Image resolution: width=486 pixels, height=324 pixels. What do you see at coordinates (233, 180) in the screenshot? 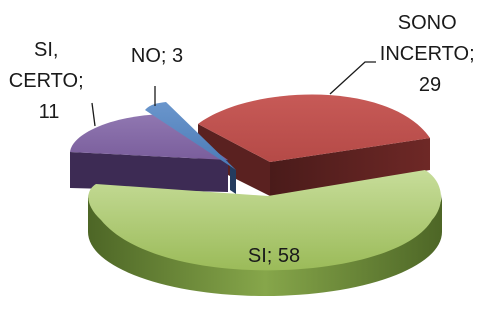
I see `slice-no-side` at bounding box center [233, 180].